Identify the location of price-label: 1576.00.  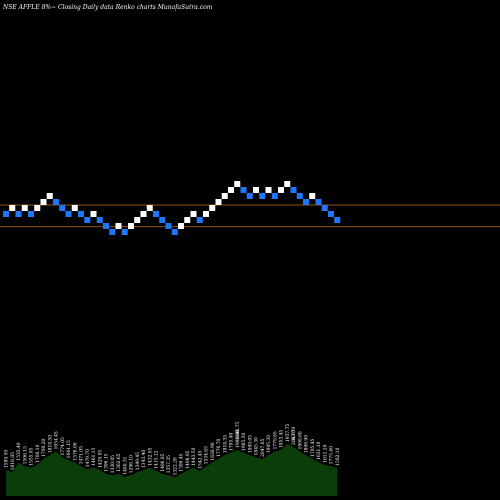
(75, 451).